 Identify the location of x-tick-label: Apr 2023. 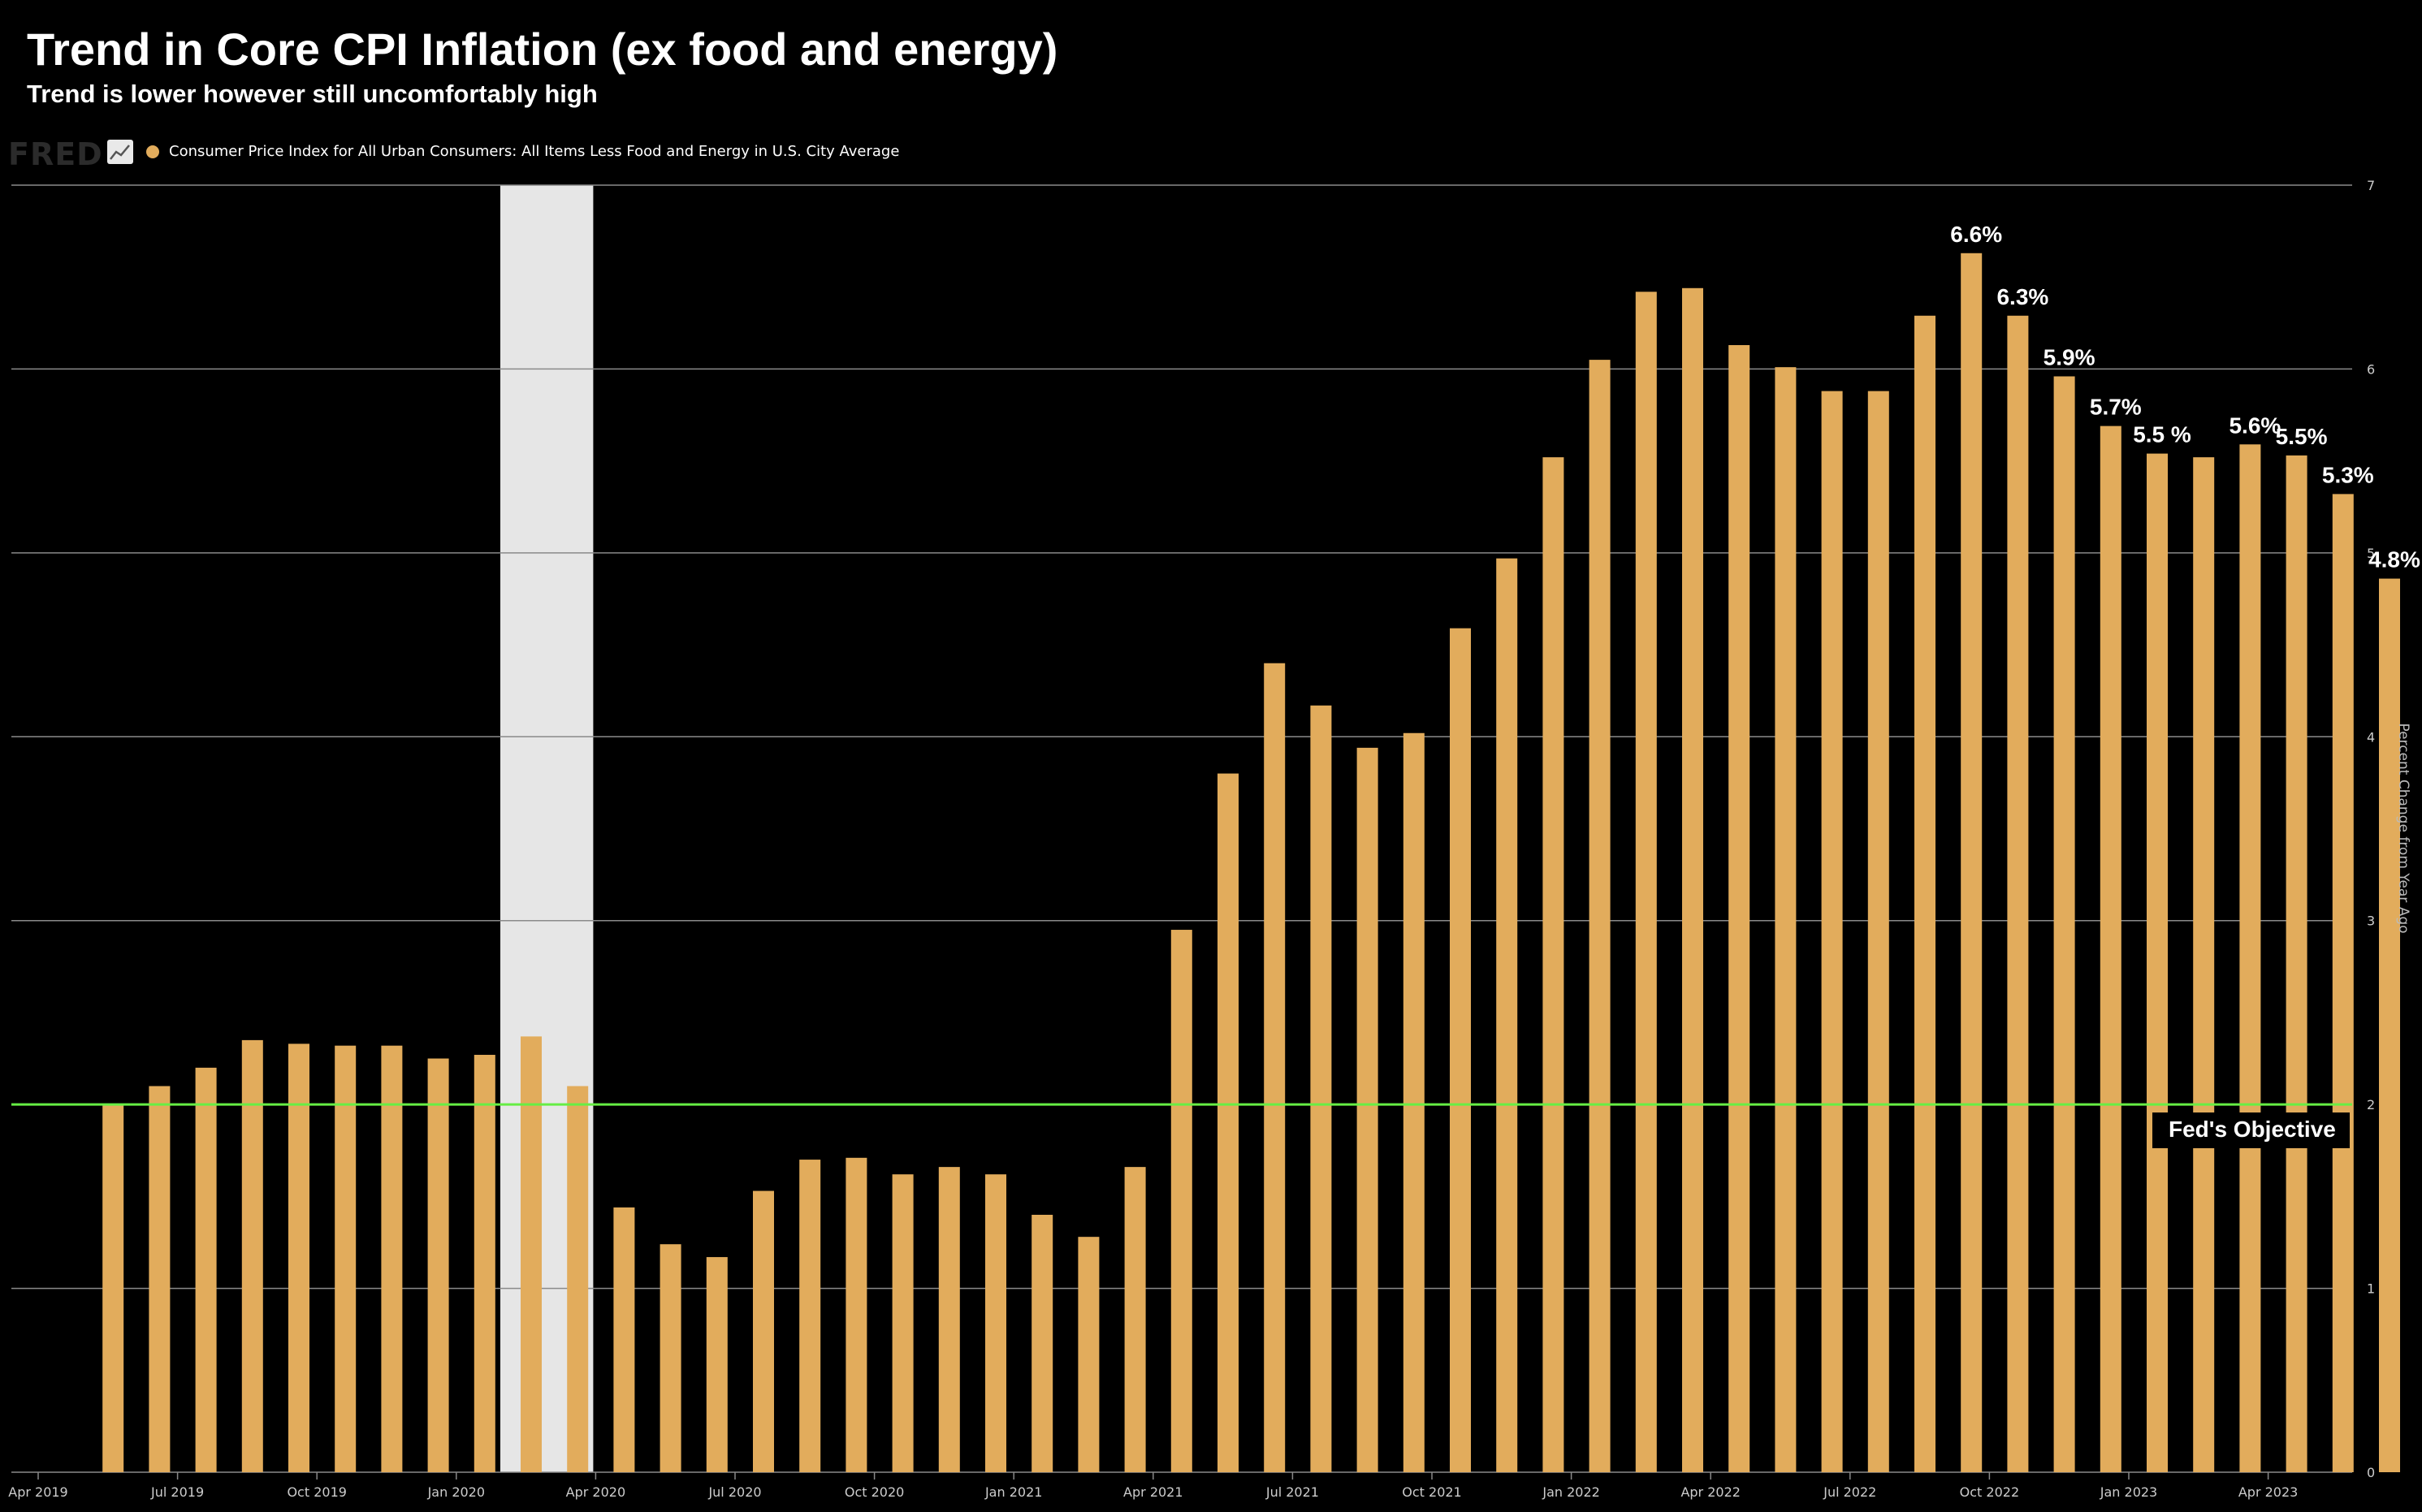
(2268, 1492).